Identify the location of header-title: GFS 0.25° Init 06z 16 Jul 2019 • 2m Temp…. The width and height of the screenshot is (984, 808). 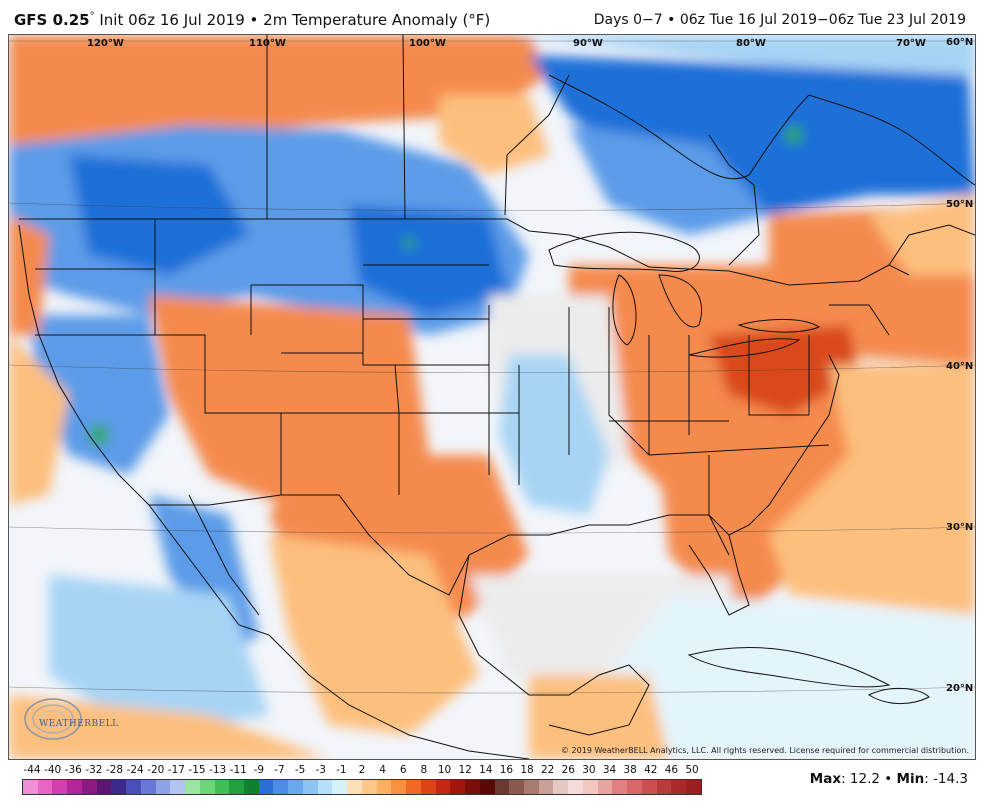
(252, 20).